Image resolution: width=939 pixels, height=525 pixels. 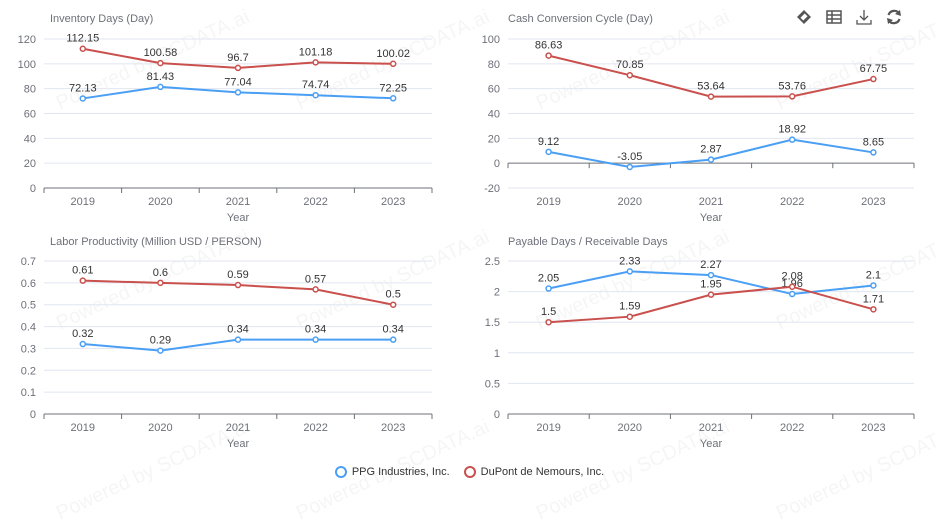 I want to click on y-tick-label: 0.5, so click(x=28, y=306).